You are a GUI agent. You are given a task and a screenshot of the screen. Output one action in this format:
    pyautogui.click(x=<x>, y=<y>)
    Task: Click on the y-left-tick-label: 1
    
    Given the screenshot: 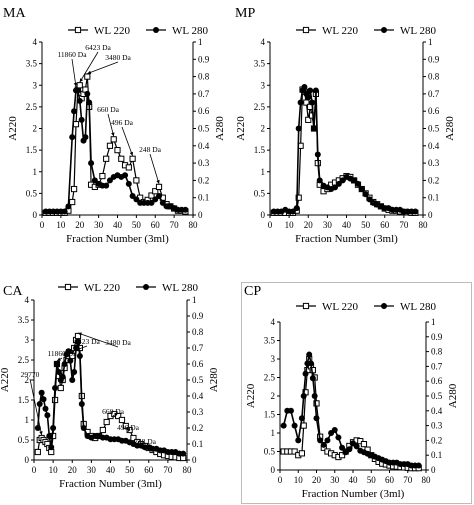 What is the action you would take?
    pyautogui.click(x=35, y=172)
    